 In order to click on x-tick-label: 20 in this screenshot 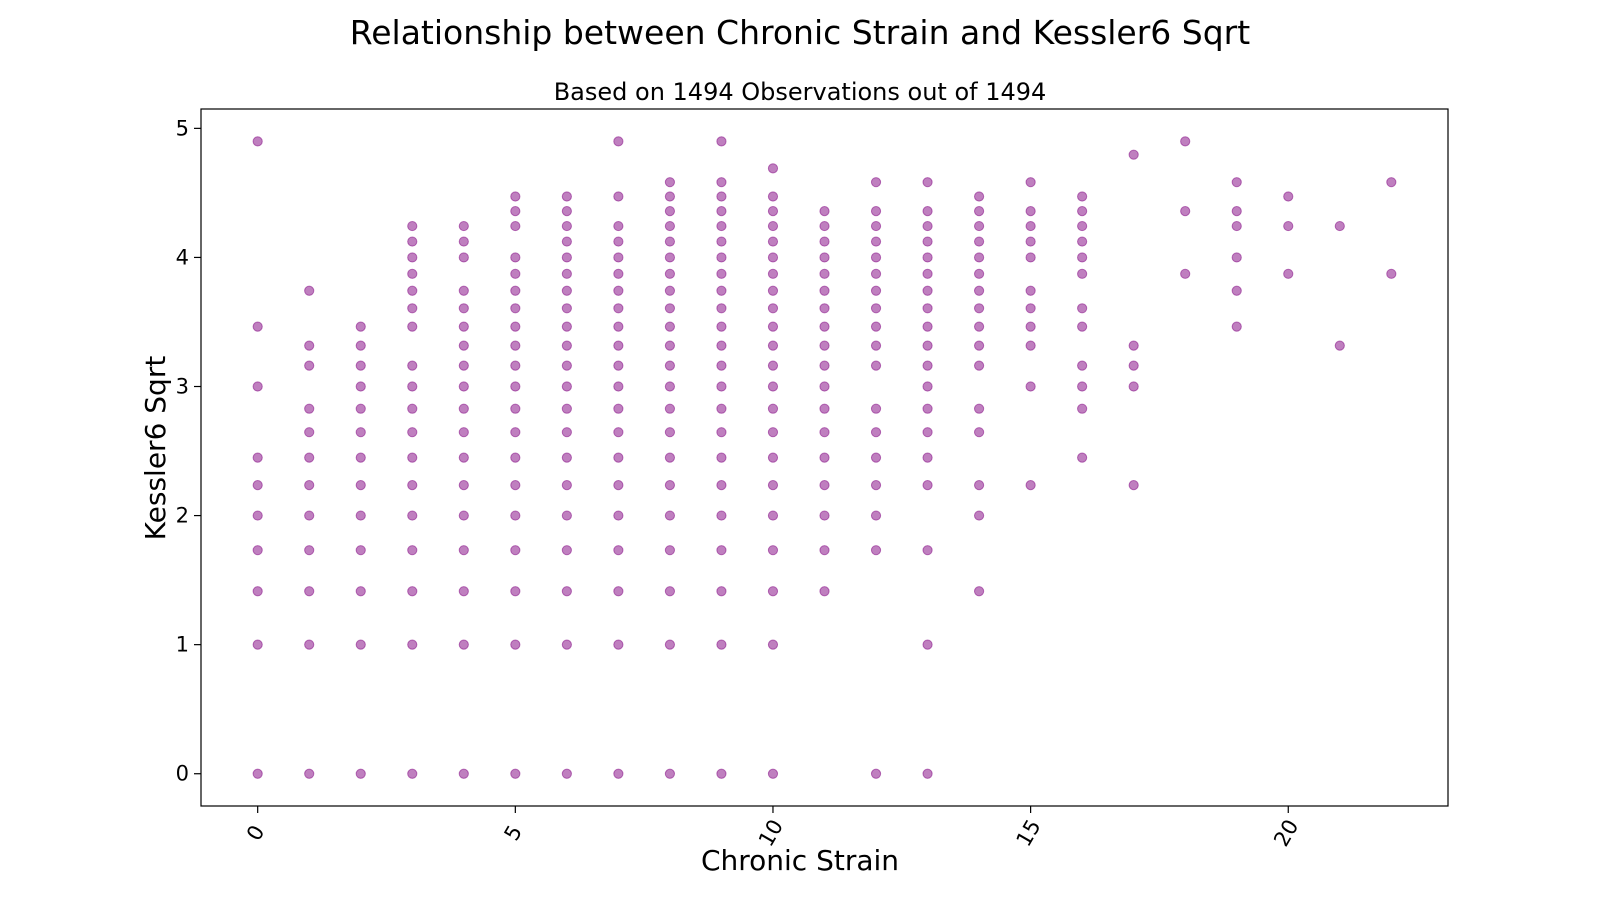, I will do `click(1286, 832)`.